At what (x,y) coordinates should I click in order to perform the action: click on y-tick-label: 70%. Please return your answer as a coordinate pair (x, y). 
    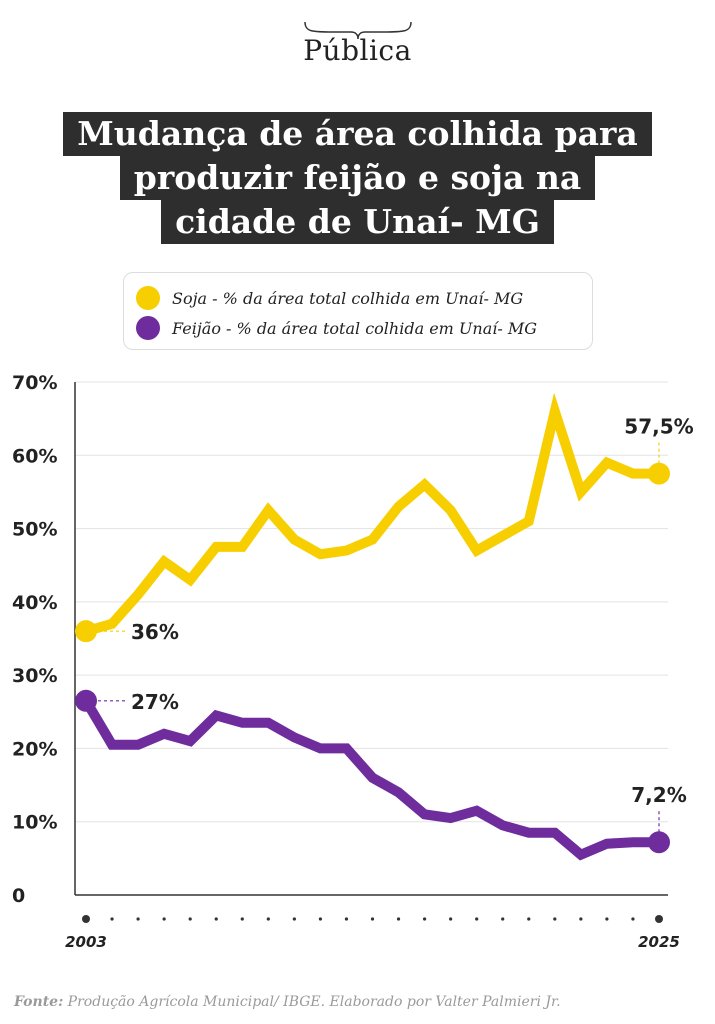
    Looking at the image, I should click on (34, 383).